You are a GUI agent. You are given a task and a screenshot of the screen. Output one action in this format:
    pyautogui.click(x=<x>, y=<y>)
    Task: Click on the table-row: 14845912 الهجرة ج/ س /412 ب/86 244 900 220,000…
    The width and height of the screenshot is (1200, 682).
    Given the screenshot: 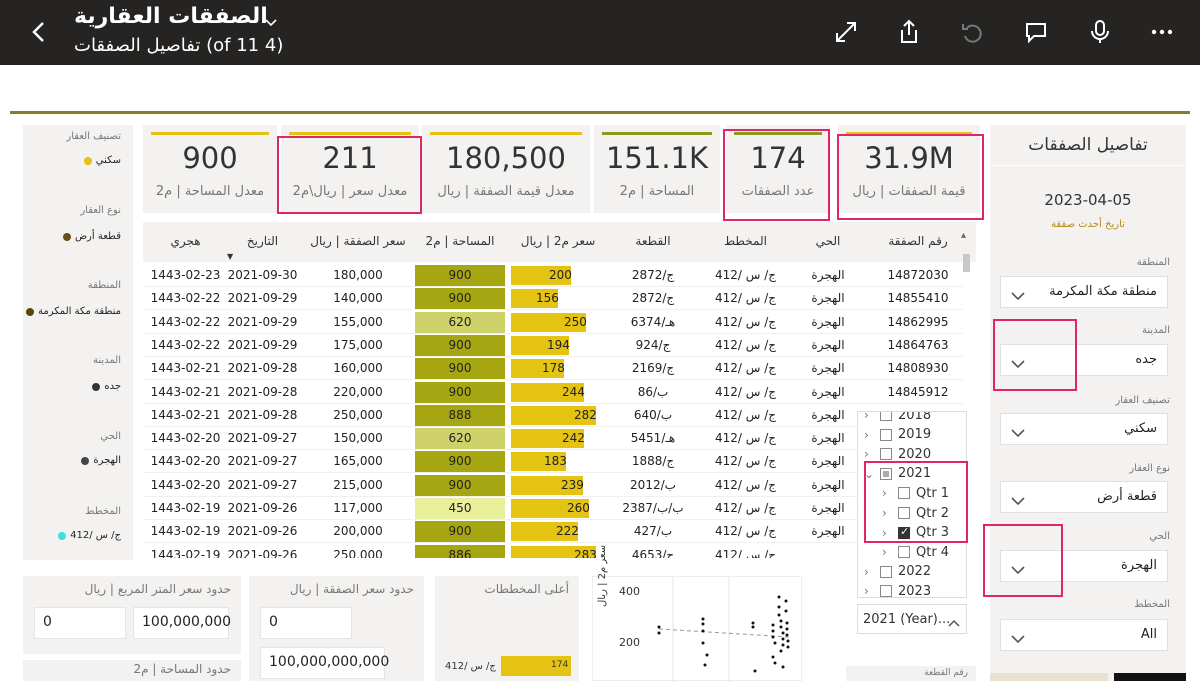 What is the action you would take?
    pyautogui.click(x=553, y=392)
    